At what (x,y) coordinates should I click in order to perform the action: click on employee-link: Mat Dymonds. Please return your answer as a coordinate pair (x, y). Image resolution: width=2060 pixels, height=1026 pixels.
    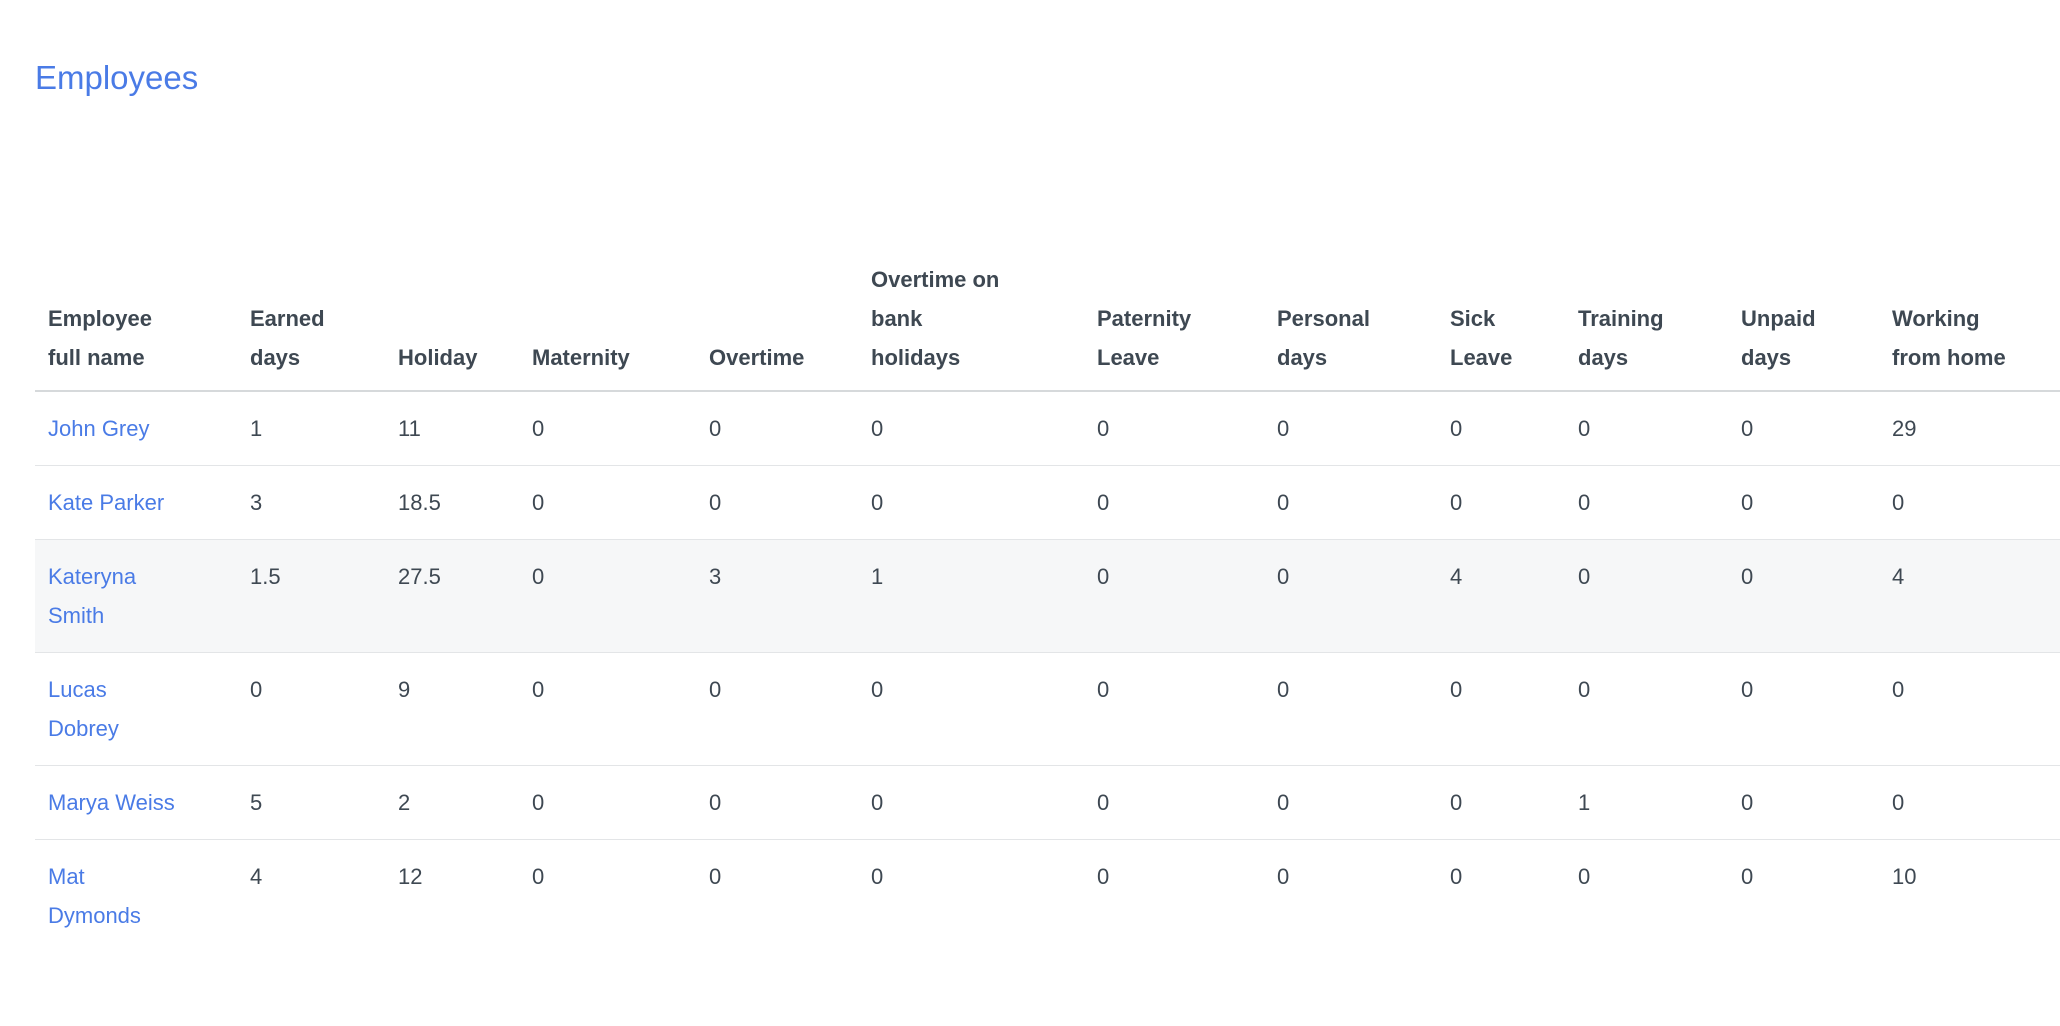
    Looking at the image, I should click on (94, 896).